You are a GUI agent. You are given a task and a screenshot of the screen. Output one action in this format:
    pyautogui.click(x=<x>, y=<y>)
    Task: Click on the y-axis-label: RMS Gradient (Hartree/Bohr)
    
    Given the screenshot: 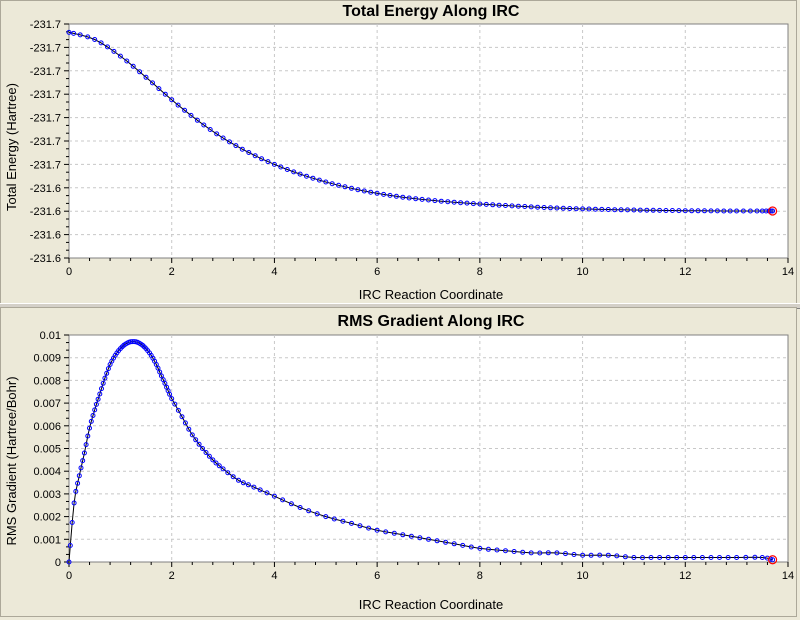 What is the action you would take?
    pyautogui.click(x=11, y=460)
    